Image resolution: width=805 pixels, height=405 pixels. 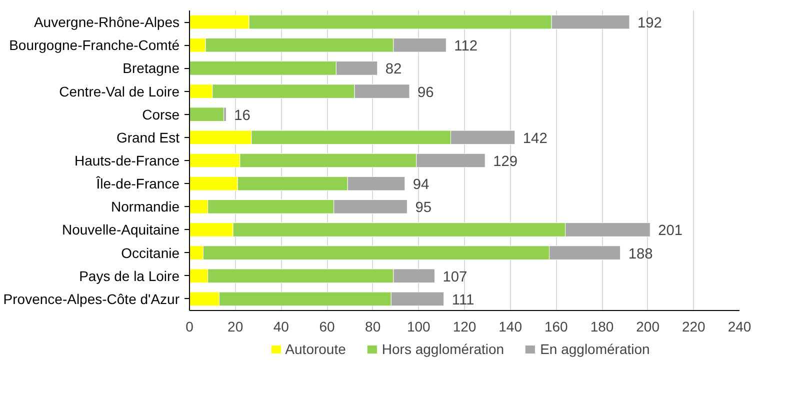 I want to click on y-tick-label: Corse, so click(x=161, y=114).